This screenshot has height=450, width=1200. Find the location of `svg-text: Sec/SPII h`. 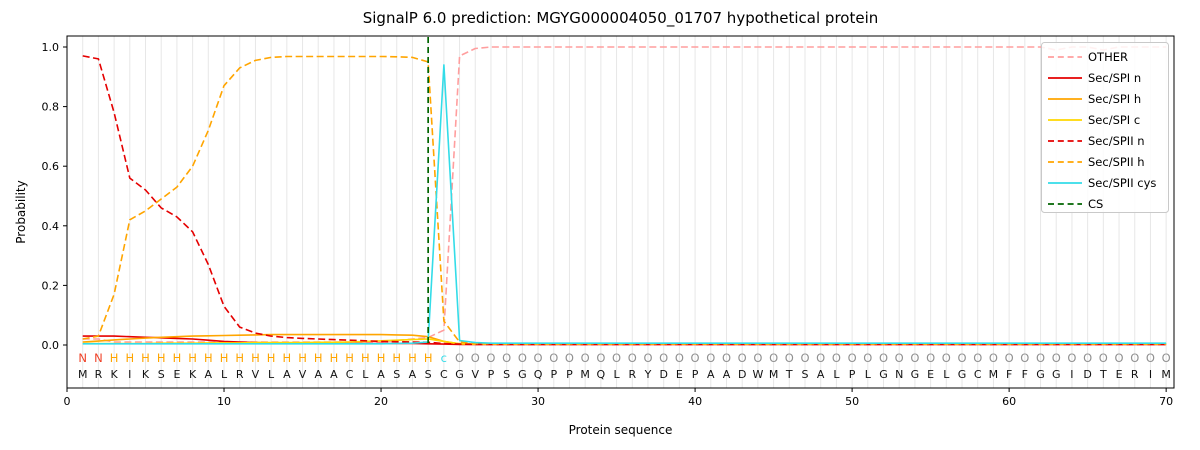

svg-text: Sec/SPII h is located at coordinates (1116, 162).